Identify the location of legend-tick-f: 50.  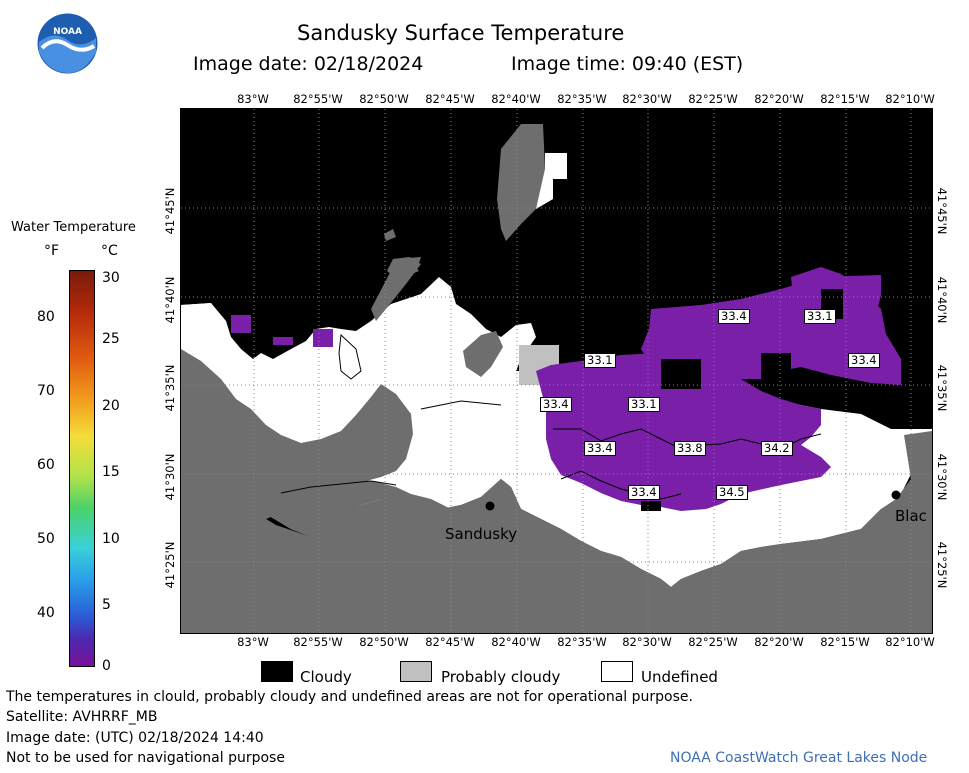
(46, 539).